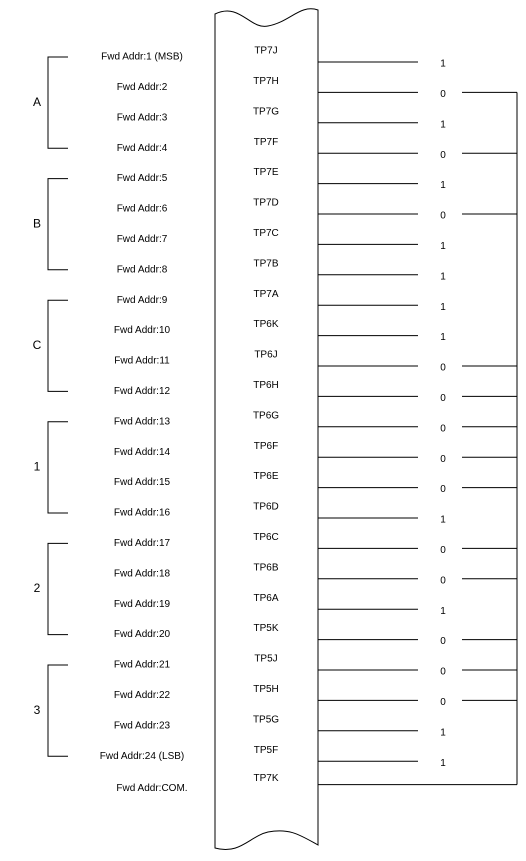 This screenshot has height=861, width=526. What do you see at coordinates (266, 385) in the screenshot?
I see `pin-label: TP6H` at bounding box center [266, 385].